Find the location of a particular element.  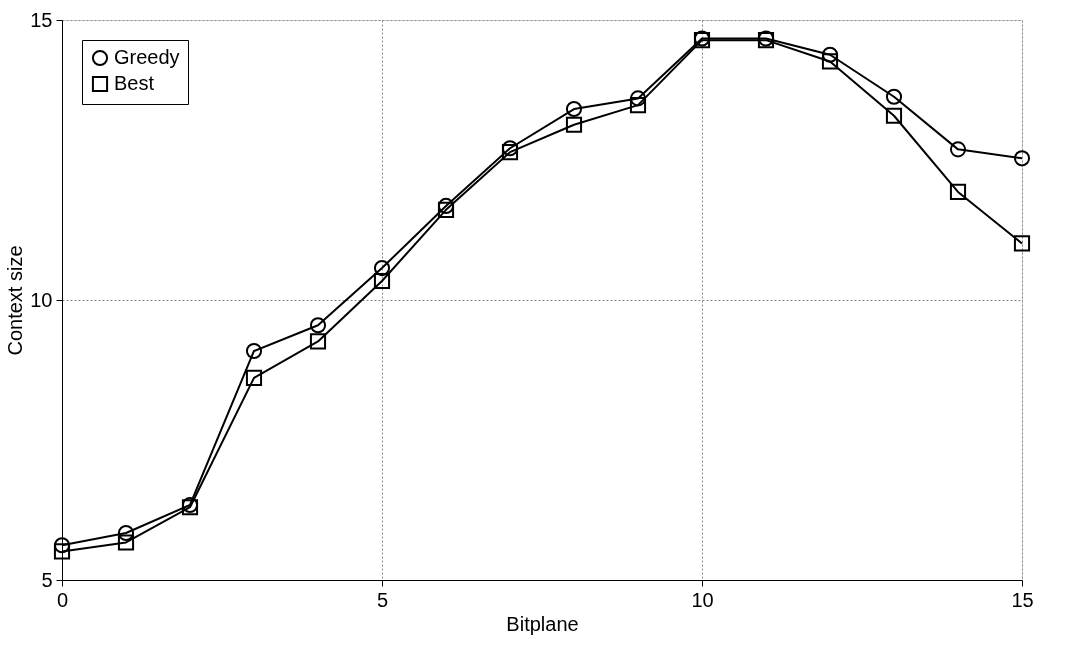

y-axis-title: Context size is located at coordinates (15, 300).